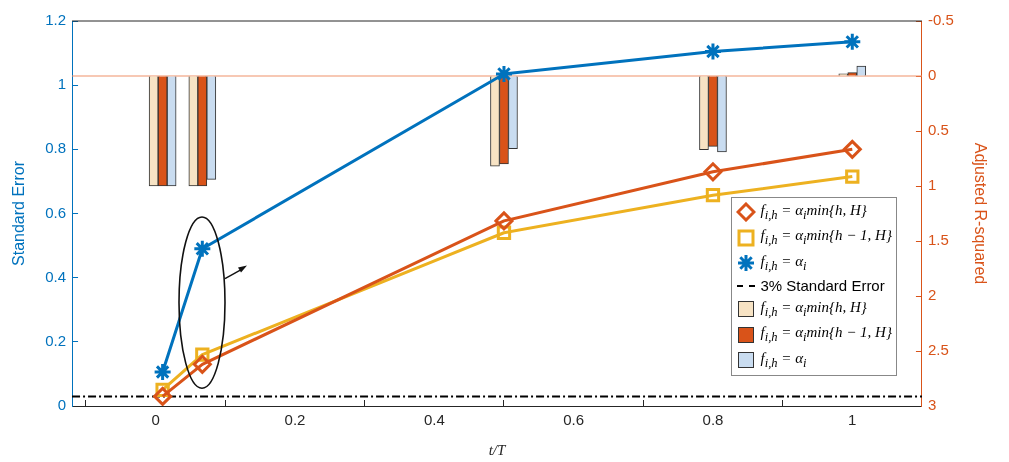 The image size is (1009, 462). Describe the element at coordinates (940, 20) in the screenshot. I see `y2-tick-label: -0.5` at that location.